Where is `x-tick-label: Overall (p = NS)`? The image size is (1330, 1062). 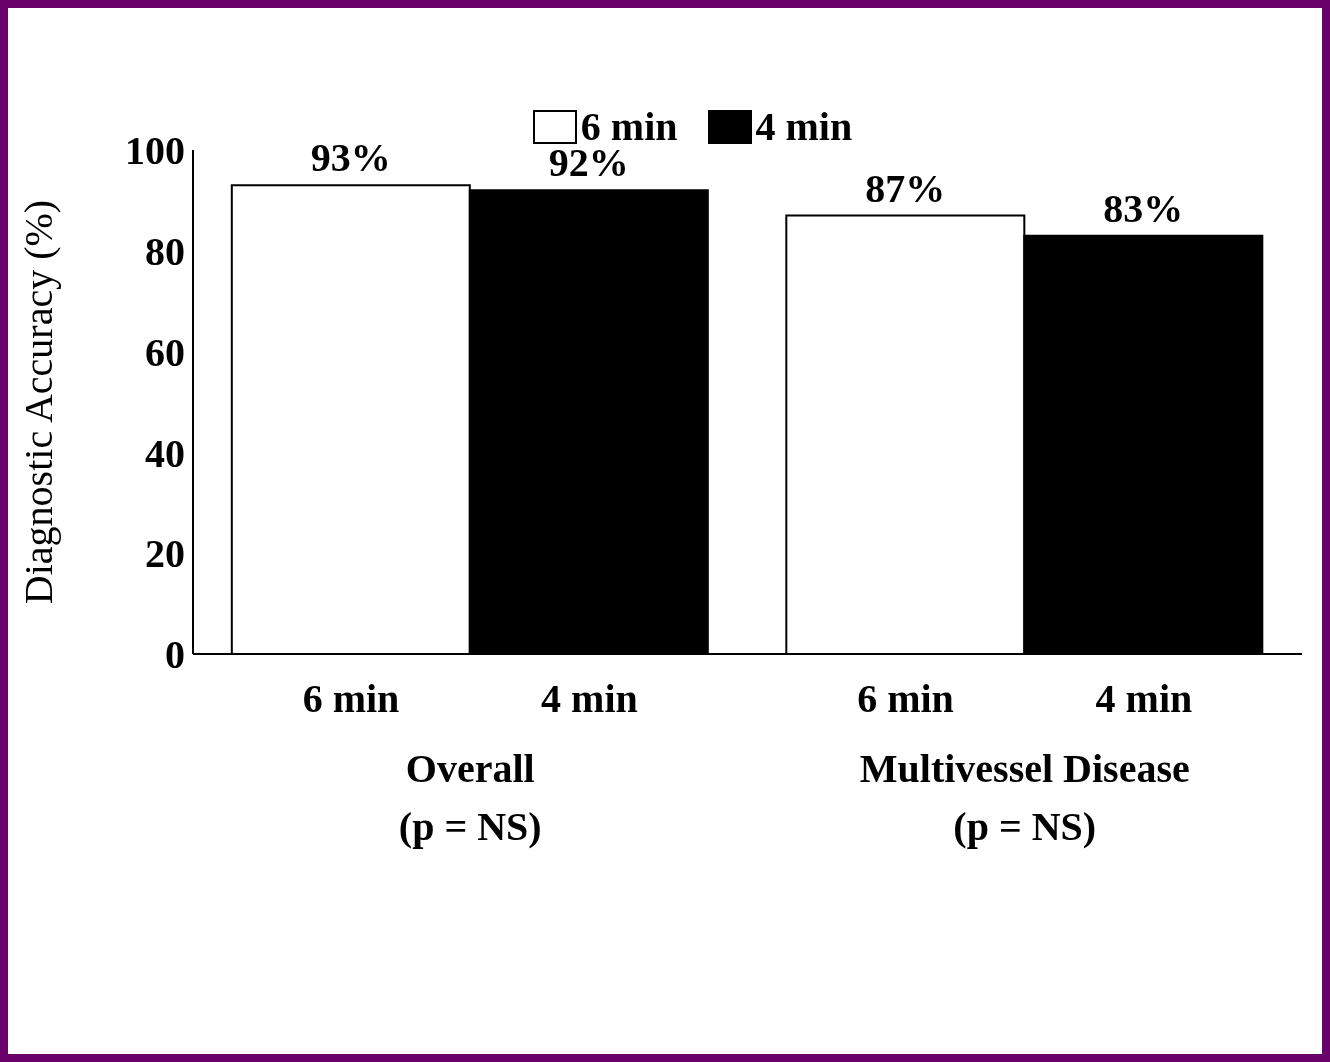 x-tick-label: Overall (p = NS) is located at coordinates (470, 797).